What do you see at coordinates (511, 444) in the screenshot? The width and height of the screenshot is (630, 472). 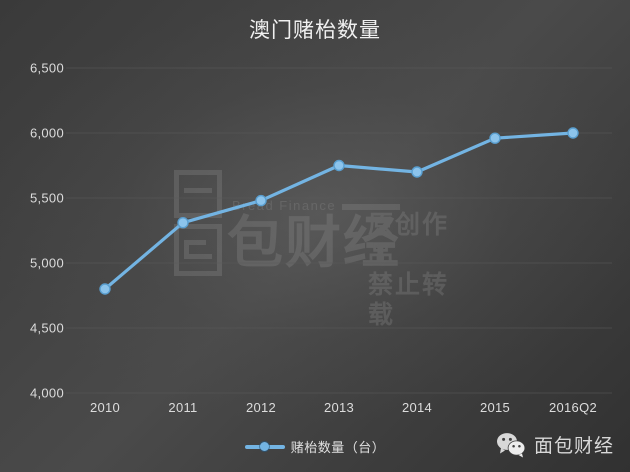 I see `wechat-icon` at bounding box center [511, 444].